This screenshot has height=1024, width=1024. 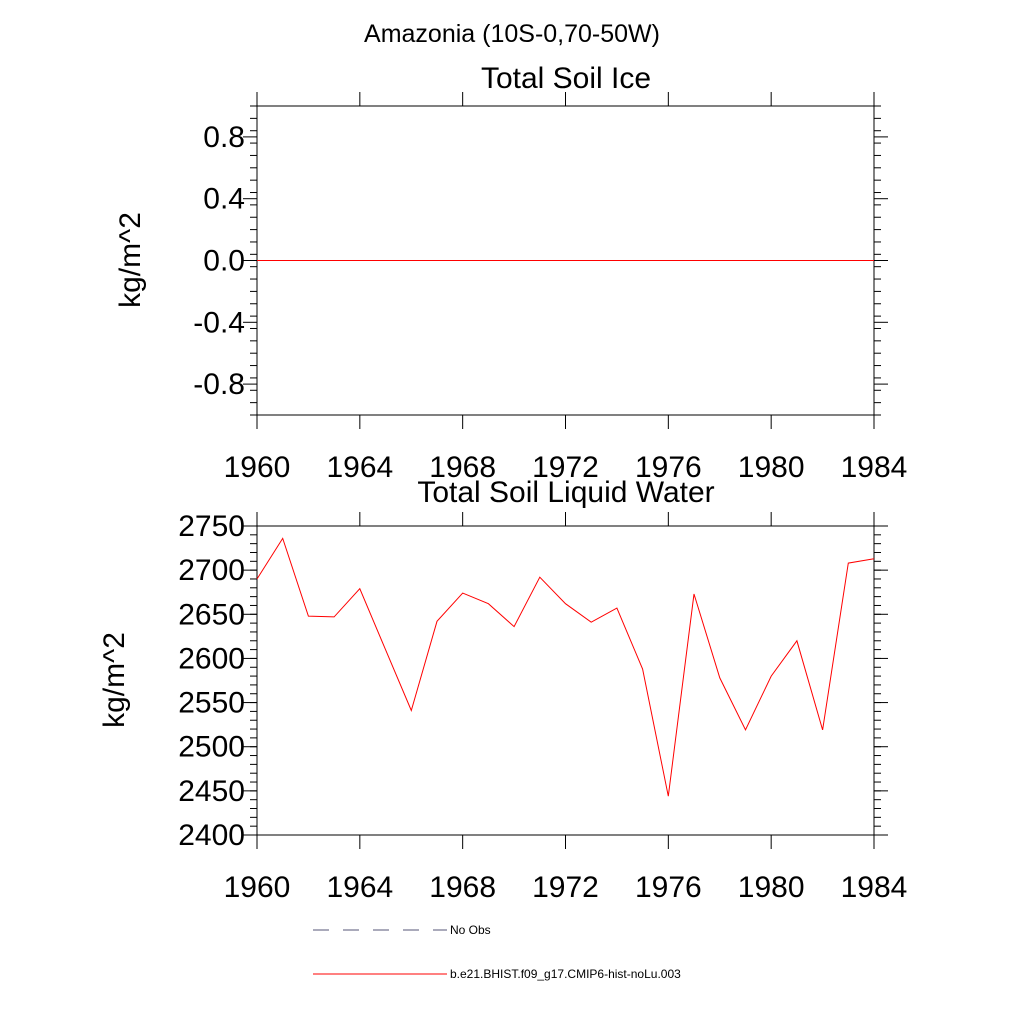 I want to click on y-tick-label: -0.4, so click(x=219, y=322).